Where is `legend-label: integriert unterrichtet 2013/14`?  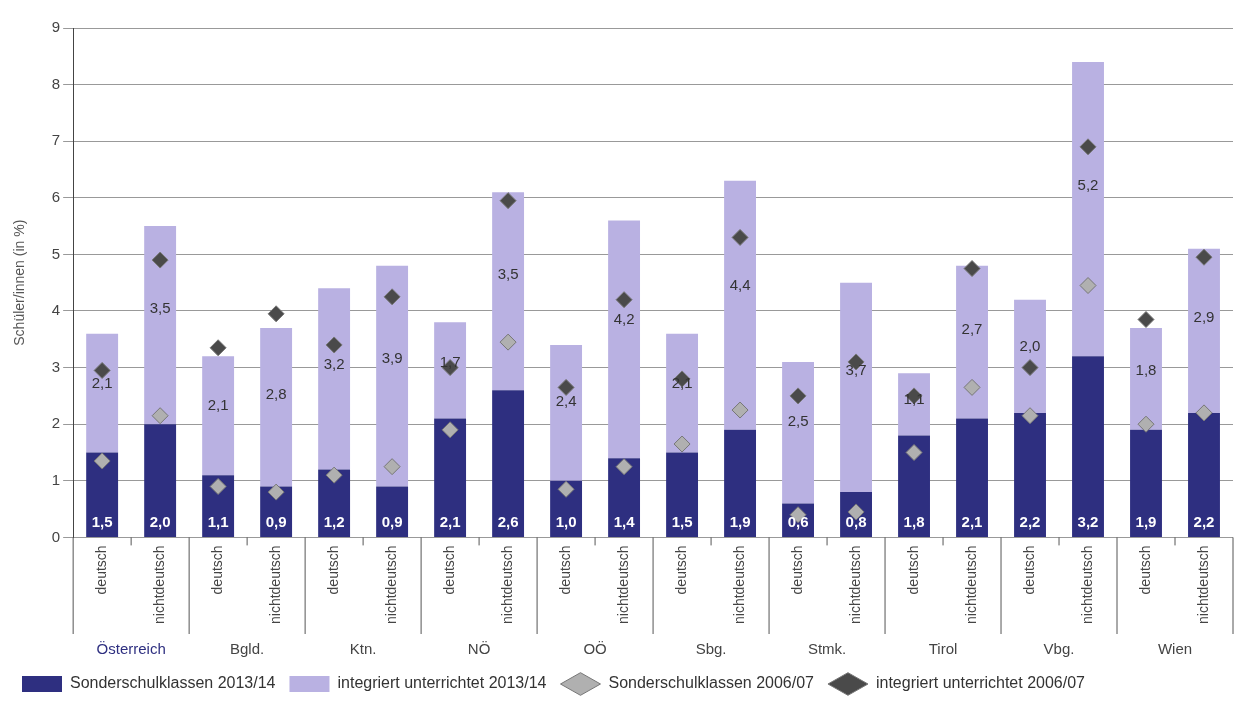
legend-label: integriert unterrichtet 2013/14 is located at coordinates (442, 683).